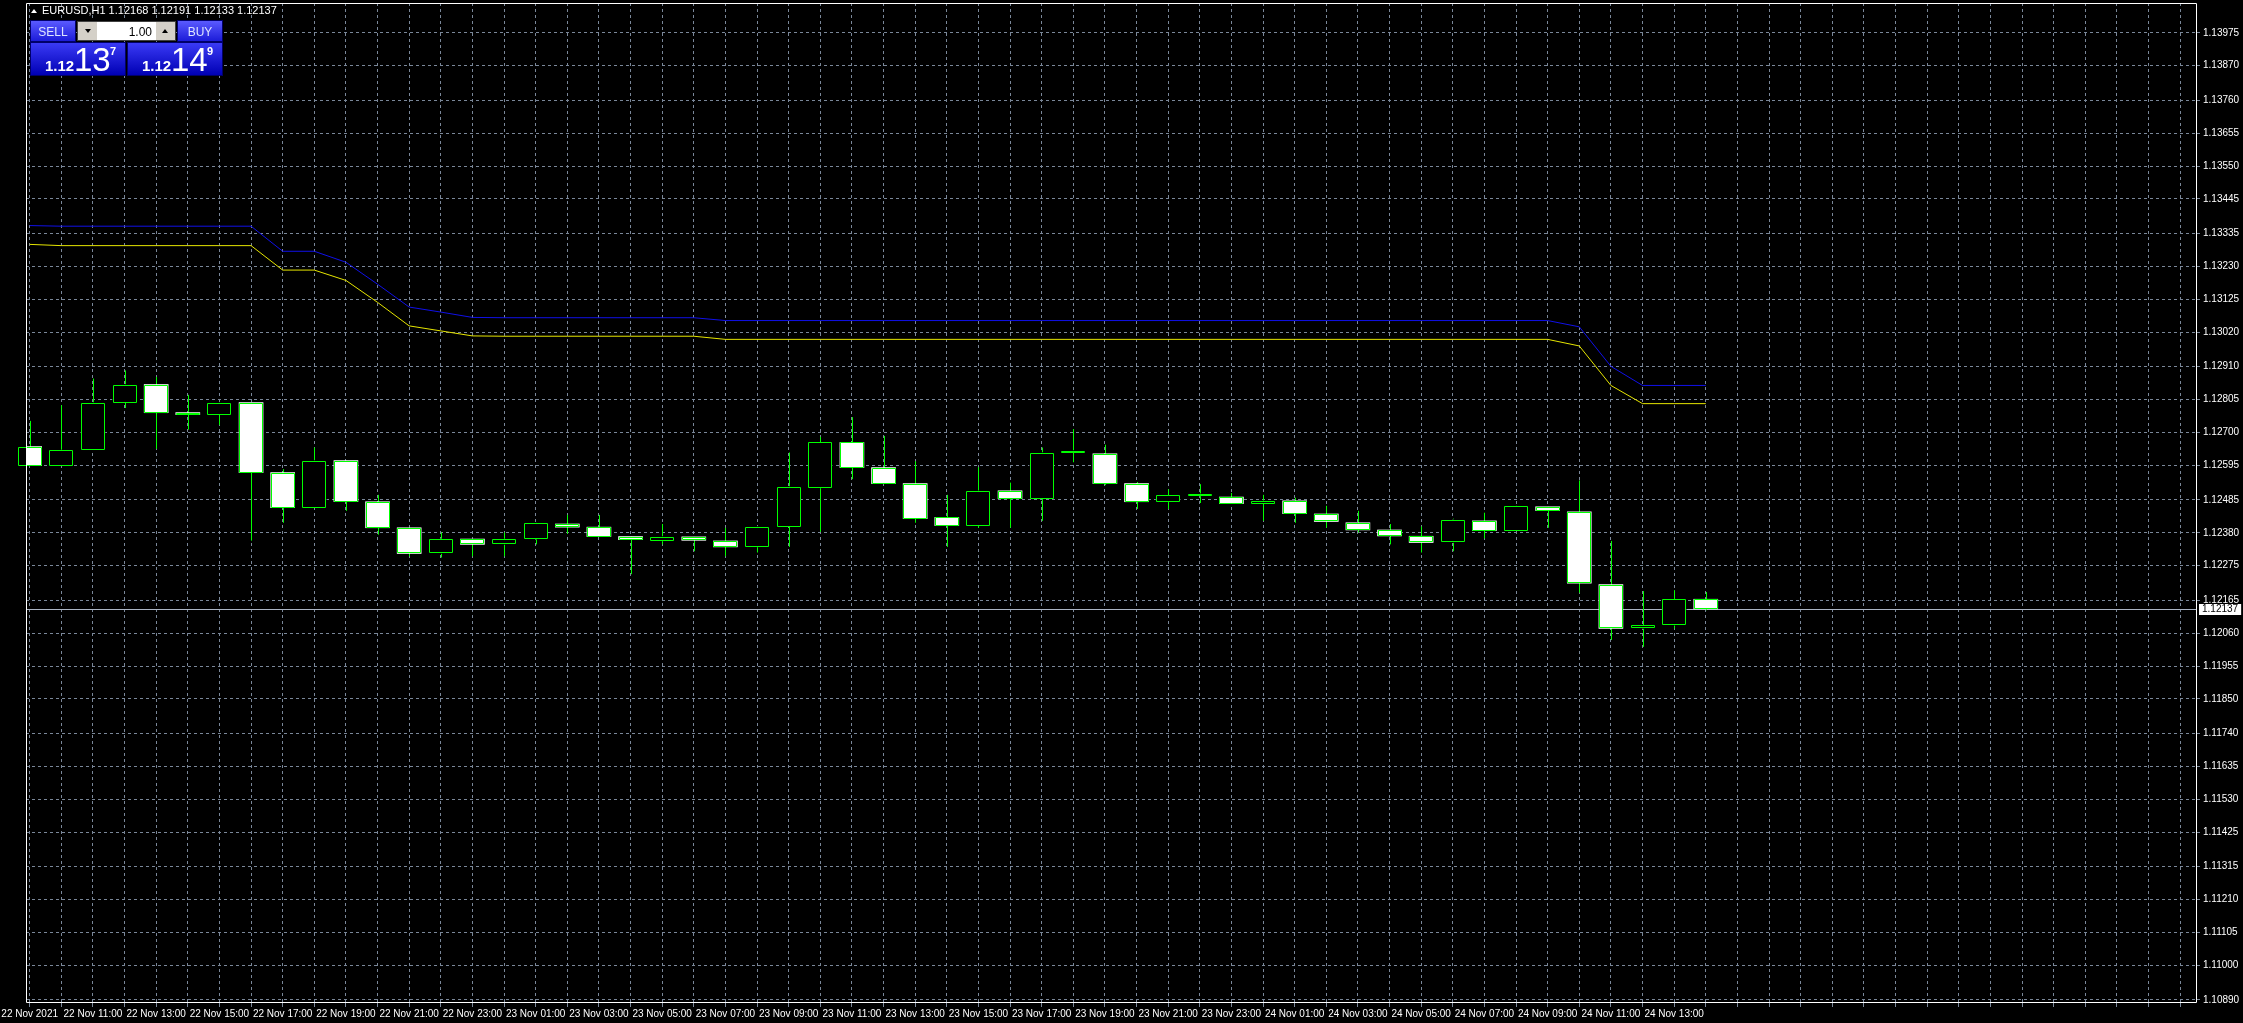 Image resolution: width=2243 pixels, height=1023 pixels. Describe the element at coordinates (1105, 1013) in the screenshot. I see `x-tick-label: 23 Nov 19:00` at that location.